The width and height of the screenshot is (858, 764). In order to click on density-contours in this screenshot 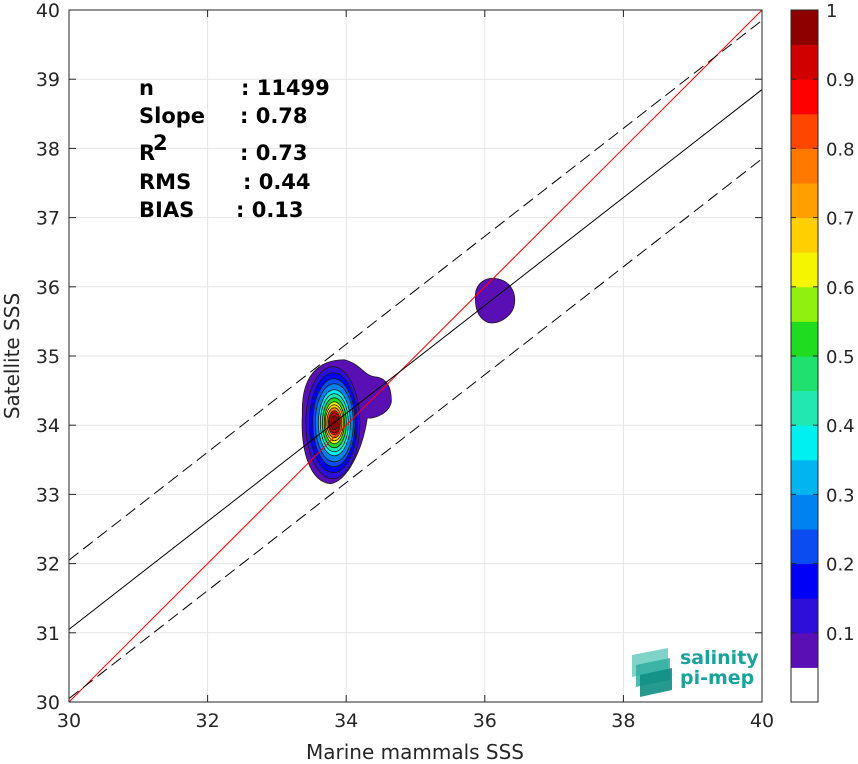, I will do `click(408, 381)`.